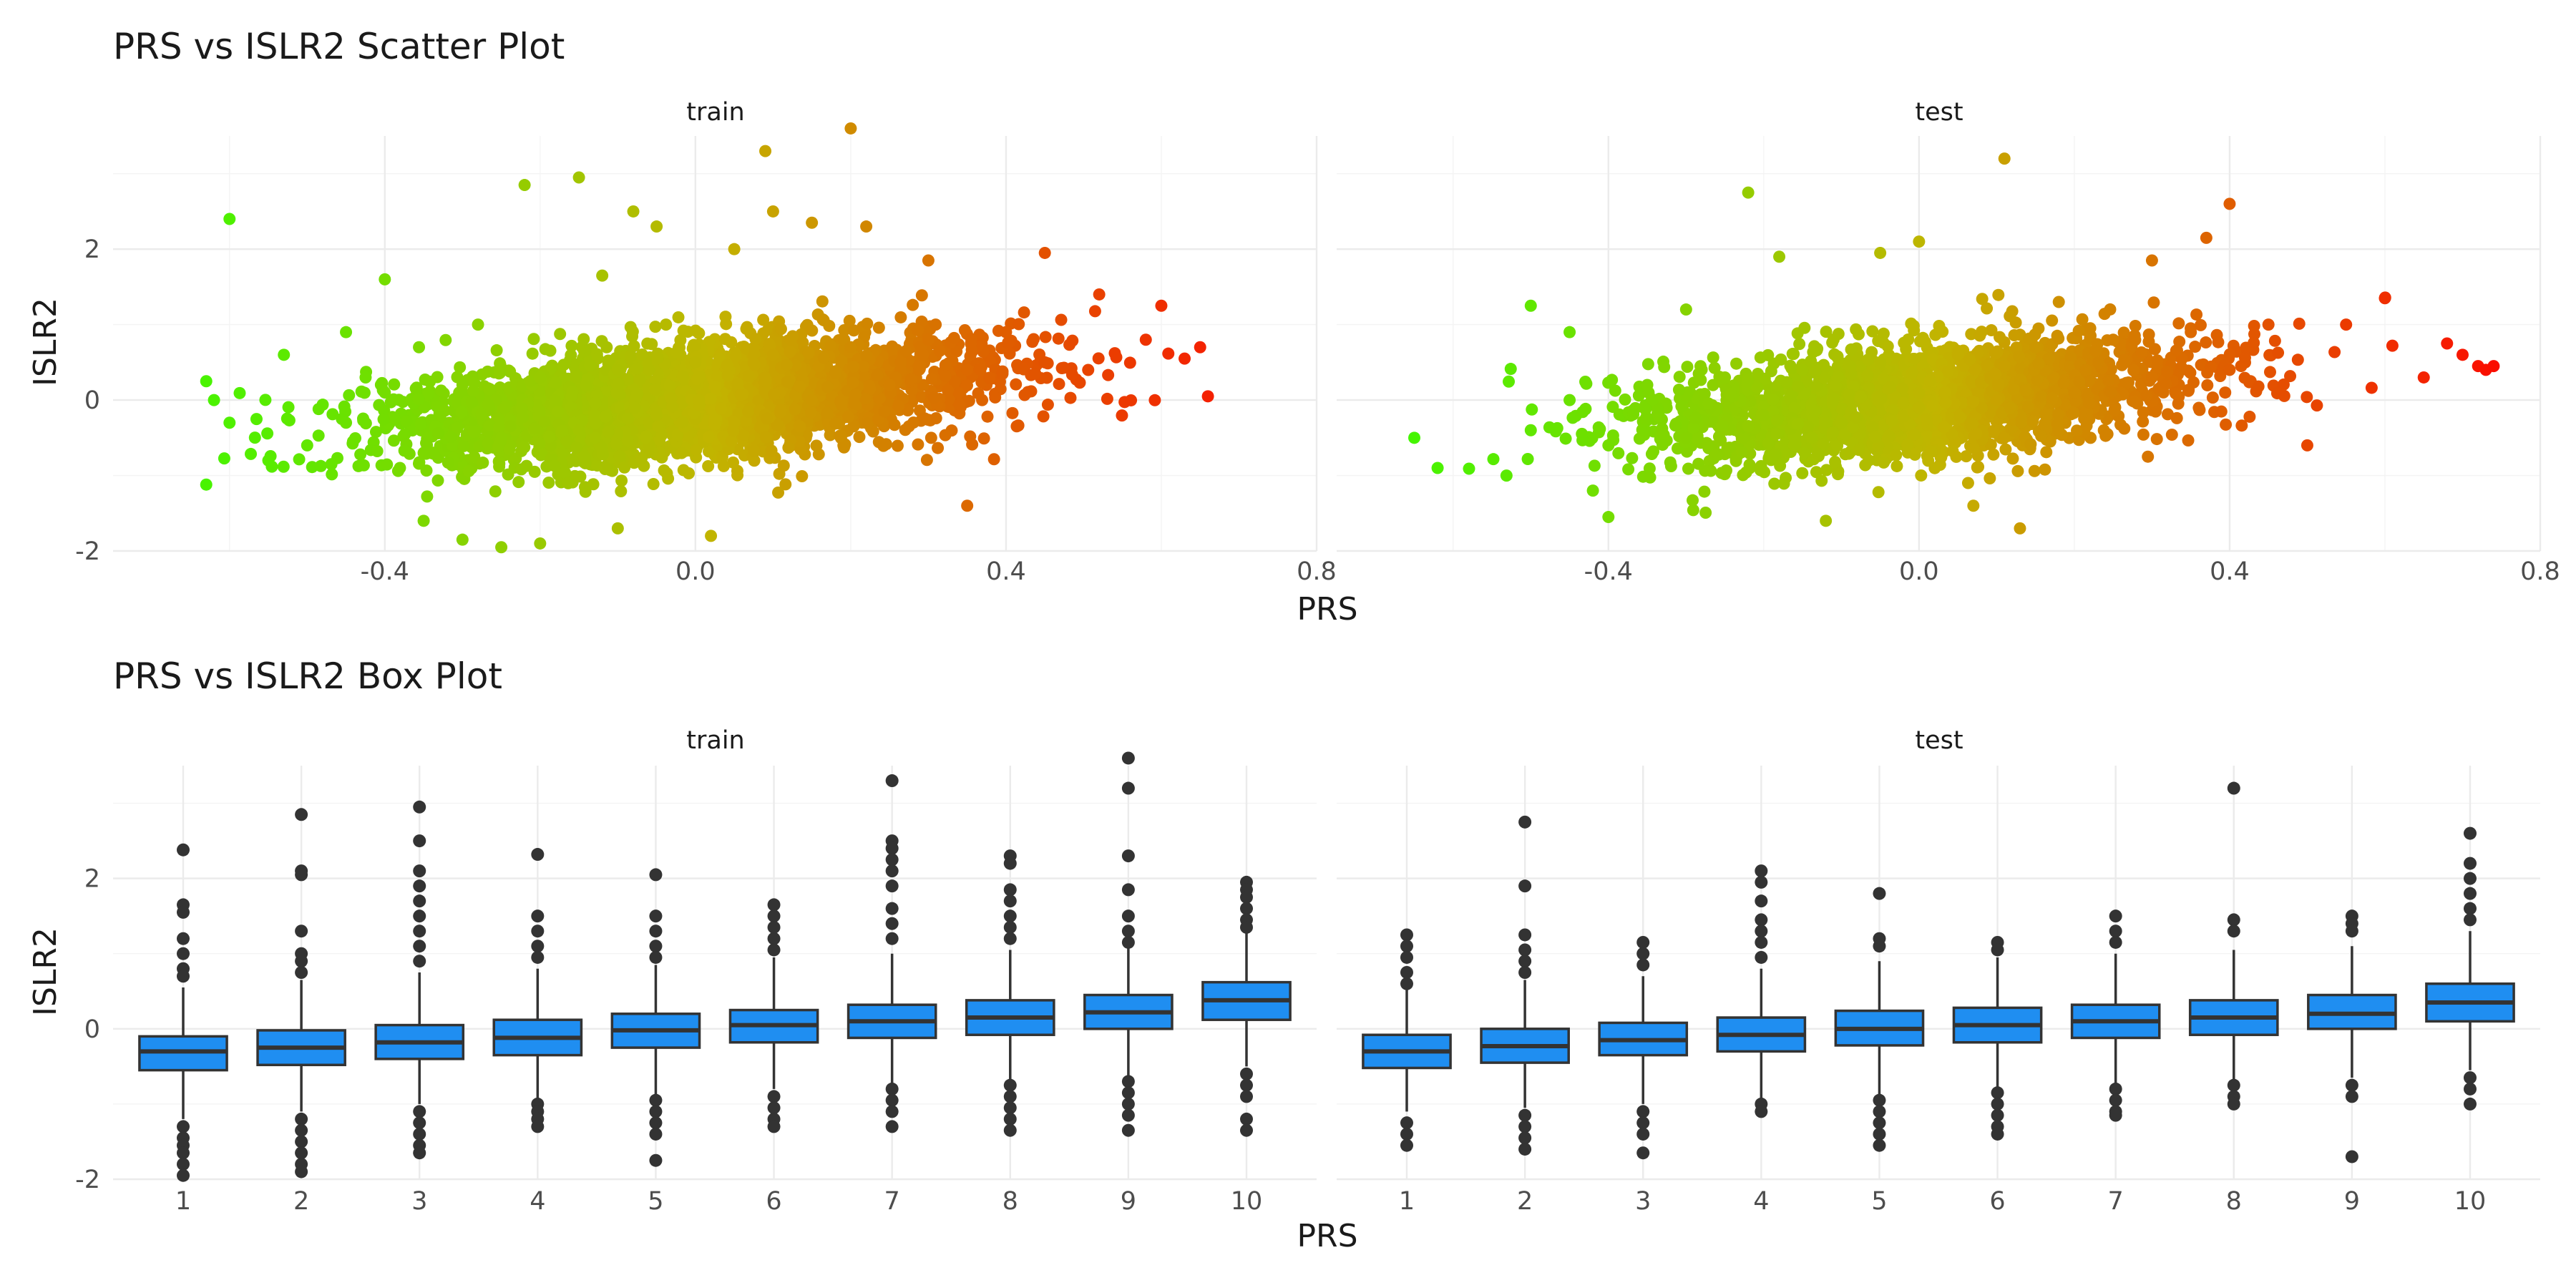  Describe the element at coordinates (385, 571) in the screenshot. I see `scatter-x-tick-label: -0.4` at that location.